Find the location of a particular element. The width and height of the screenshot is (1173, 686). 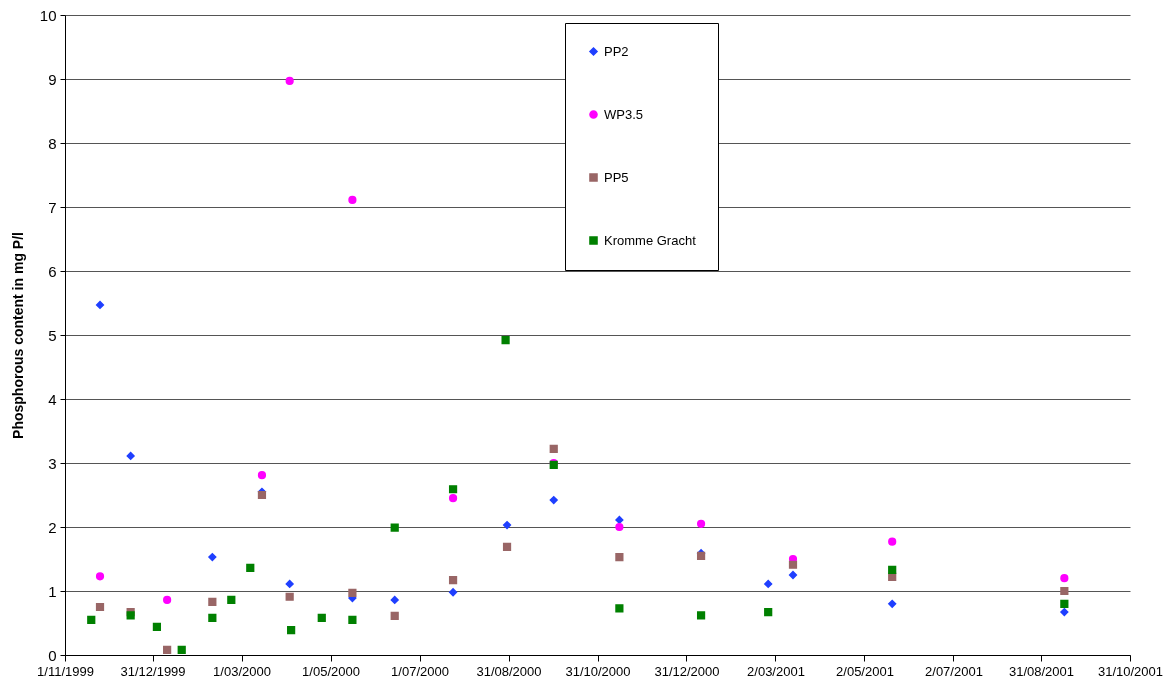

x-tick-label: 1/07/2000 is located at coordinates (420, 671).